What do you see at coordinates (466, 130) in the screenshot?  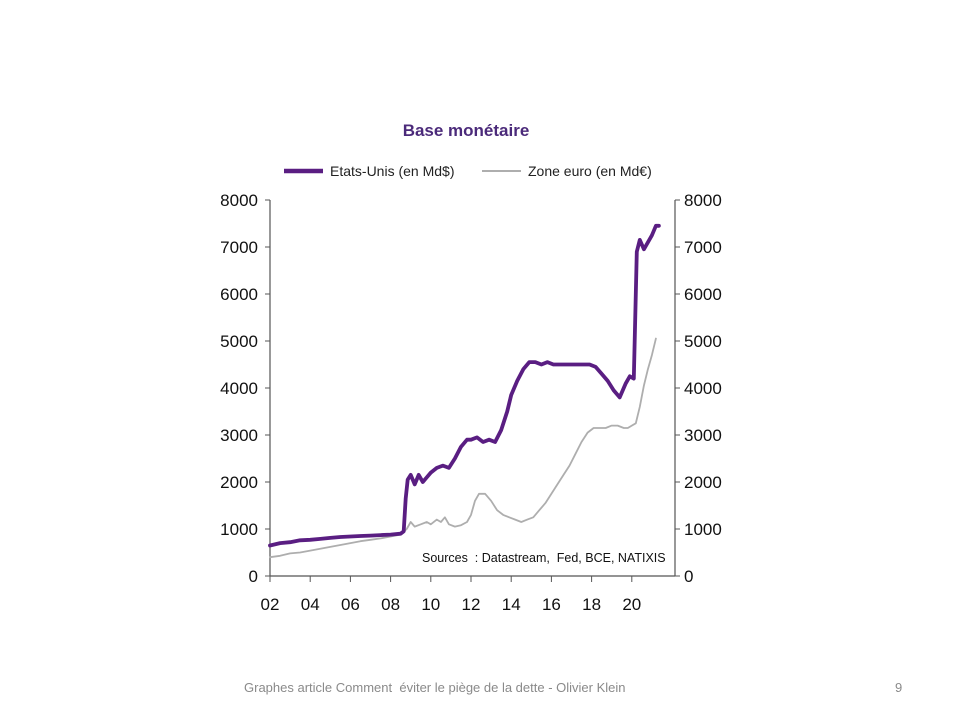 I see `chart-title: Base monétaire` at bounding box center [466, 130].